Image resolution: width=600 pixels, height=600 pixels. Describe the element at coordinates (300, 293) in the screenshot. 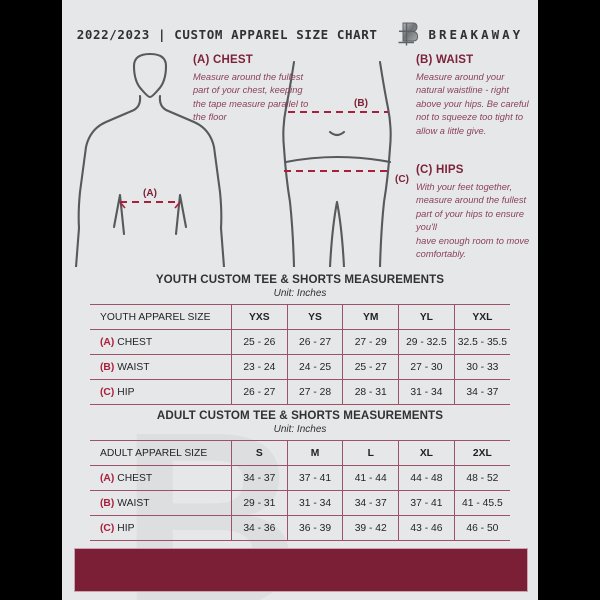

I see `youth-table-unit: Unit: Inches` at that location.